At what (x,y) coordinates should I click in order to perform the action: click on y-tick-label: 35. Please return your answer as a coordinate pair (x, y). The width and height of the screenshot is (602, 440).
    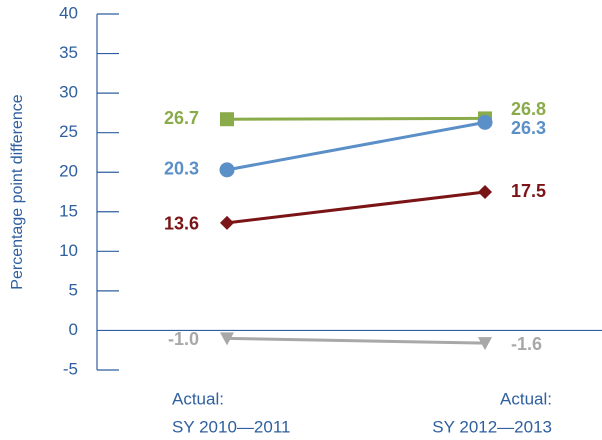
    Looking at the image, I should click on (68, 52).